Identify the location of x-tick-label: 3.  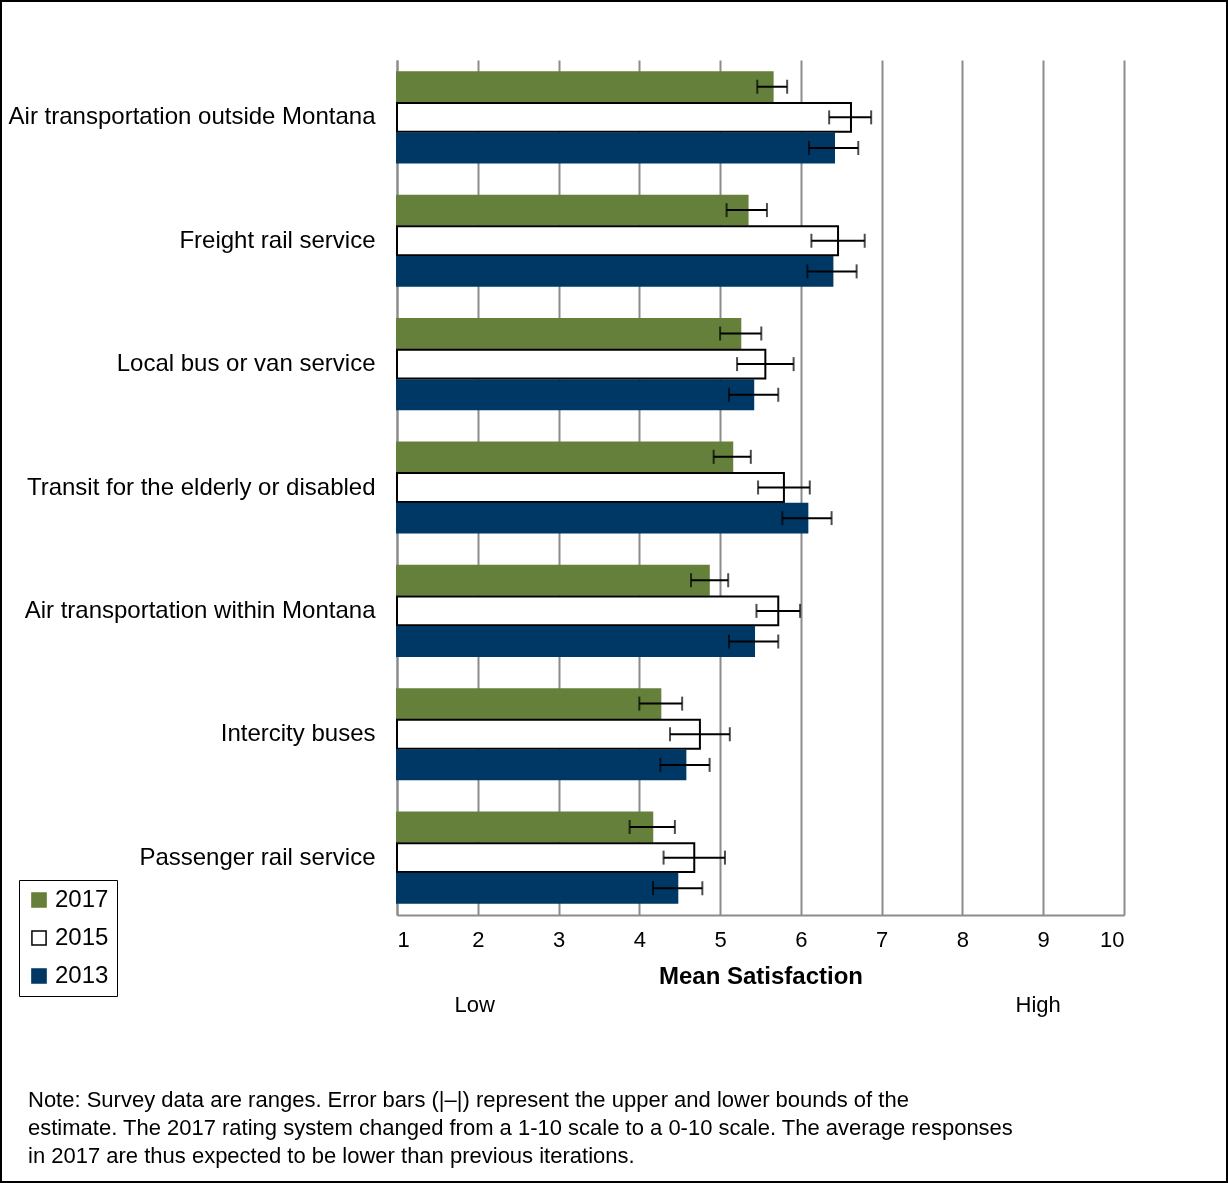
(559, 939).